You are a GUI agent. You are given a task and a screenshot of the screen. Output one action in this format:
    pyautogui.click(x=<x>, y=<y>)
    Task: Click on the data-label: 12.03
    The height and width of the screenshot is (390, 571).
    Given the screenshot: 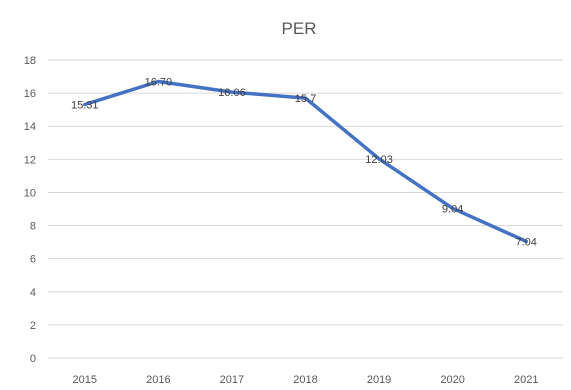 What is the action you would take?
    pyautogui.click(x=379, y=160)
    